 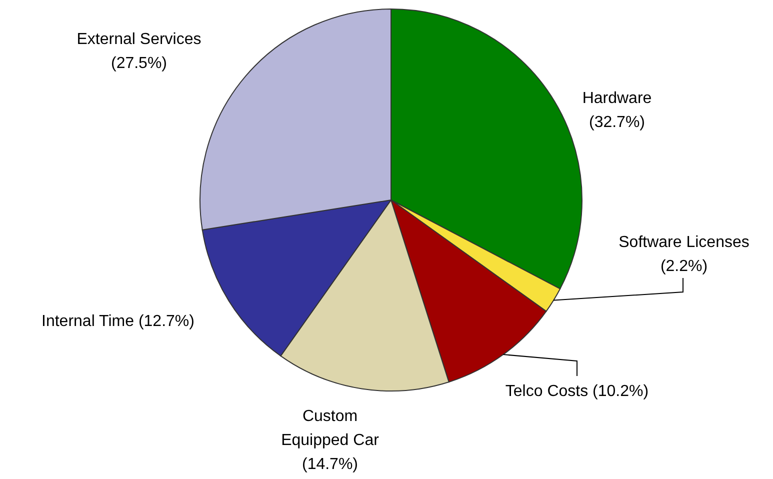 I want to click on slice-label: Telco Costs (10.2%), so click(x=577, y=391).